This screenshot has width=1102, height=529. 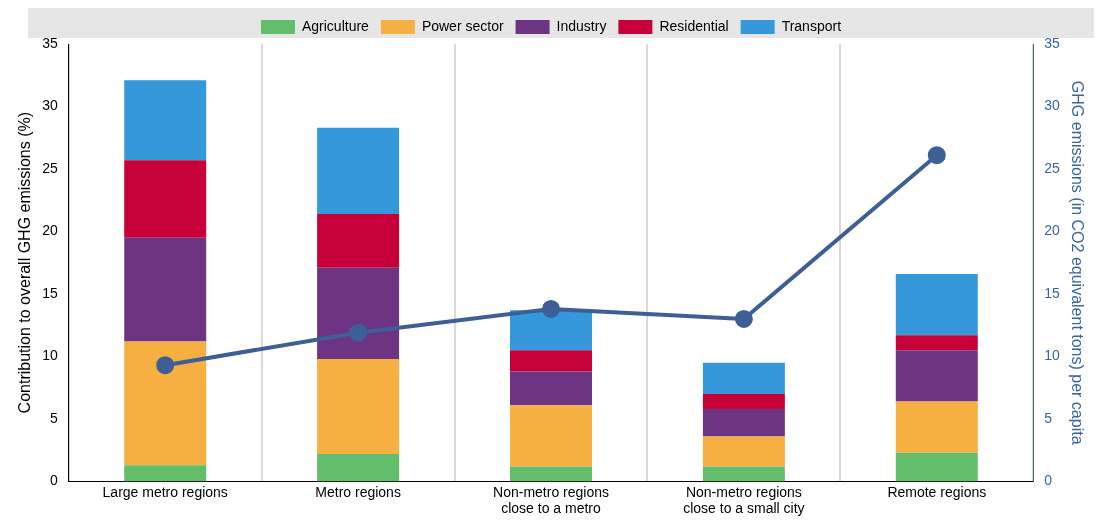 I want to click on y-tick-label: 35, so click(x=50, y=42).